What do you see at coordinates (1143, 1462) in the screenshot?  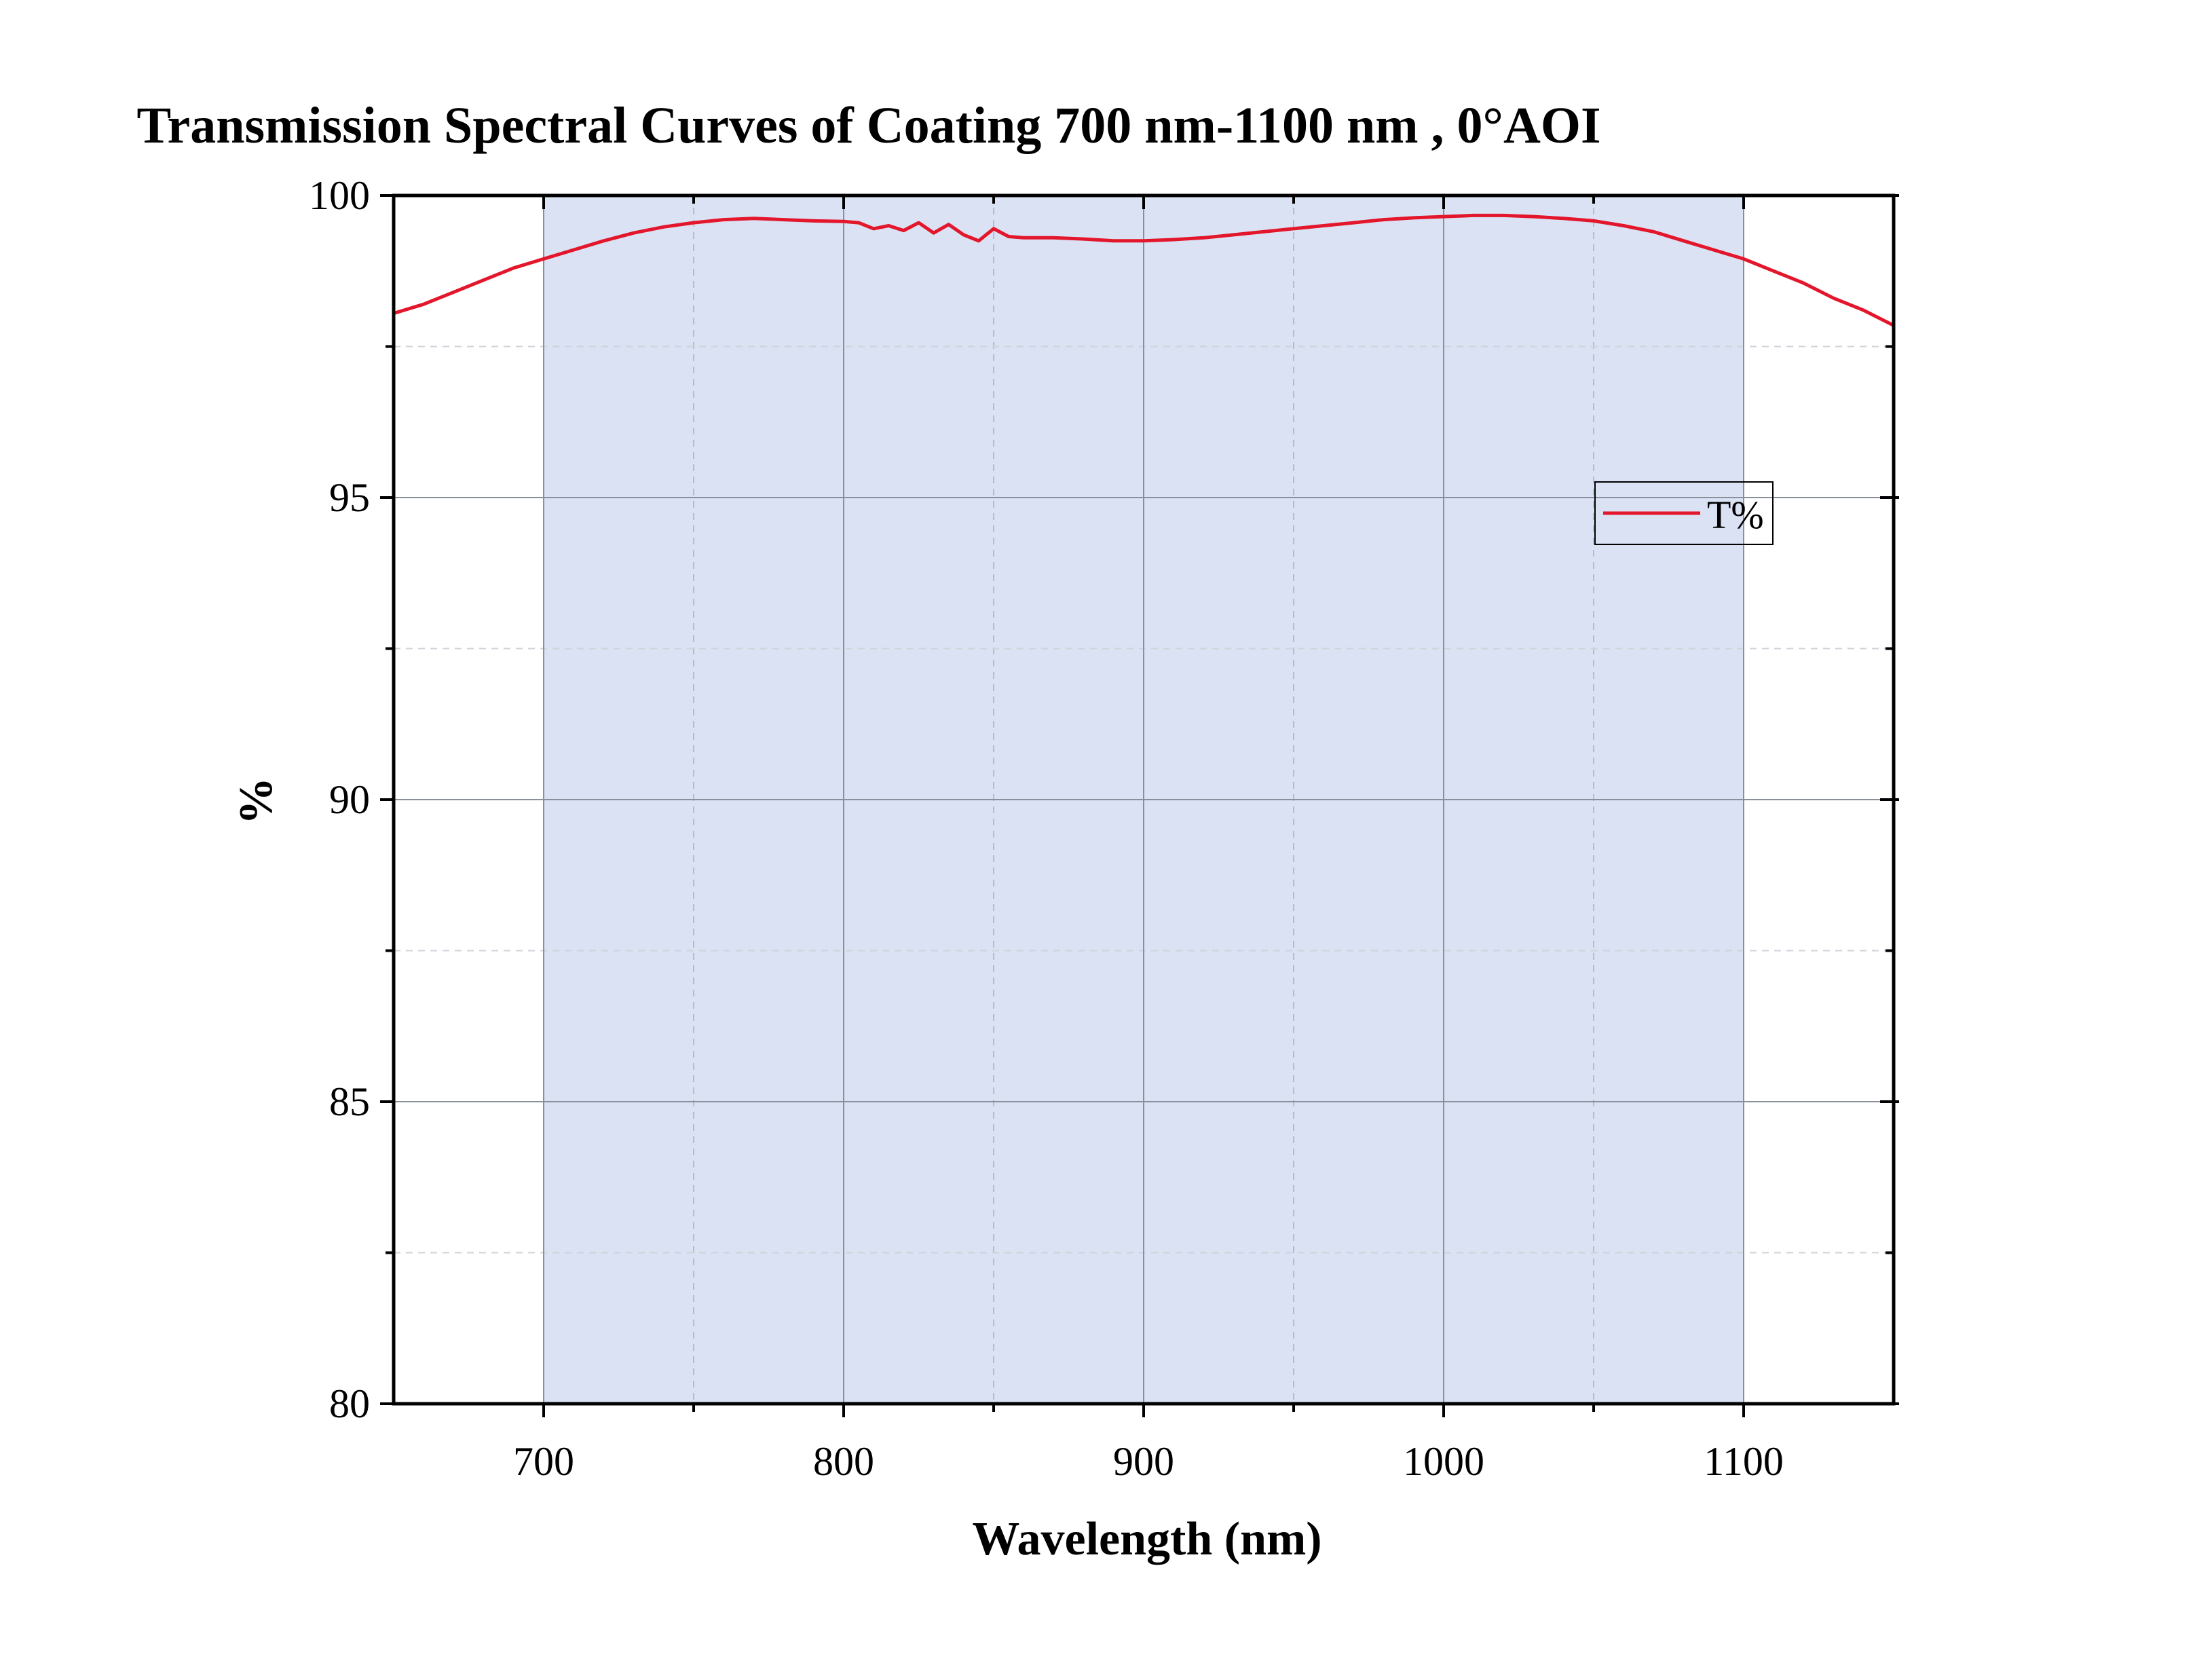 I see `x-tick-label: 900` at bounding box center [1143, 1462].